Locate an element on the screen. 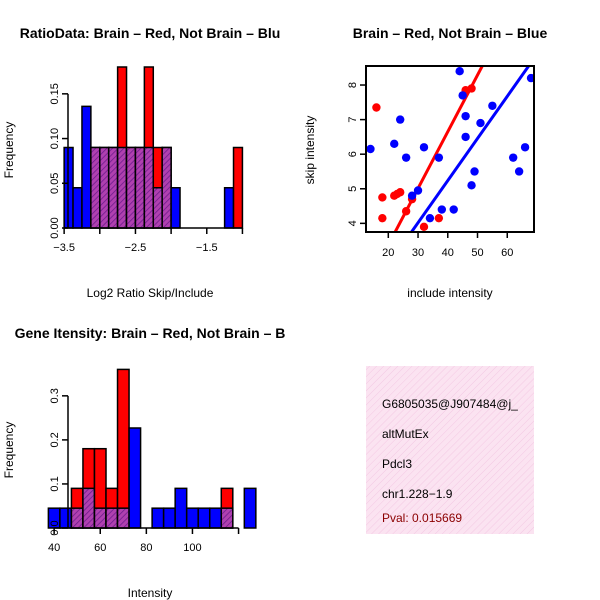 The width and height of the screenshot is (600, 600). intensity-histogram-x-tick-label: 100 is located at coordinates (192, 548).